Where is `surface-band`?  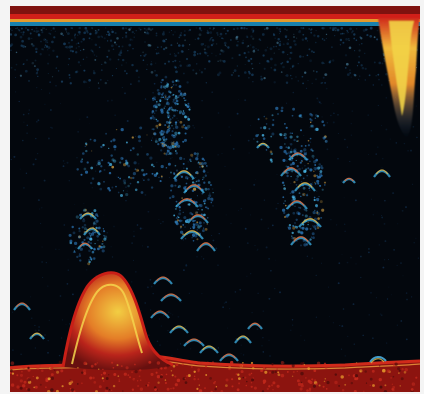
surface-band is located at coordinates (215, 16).